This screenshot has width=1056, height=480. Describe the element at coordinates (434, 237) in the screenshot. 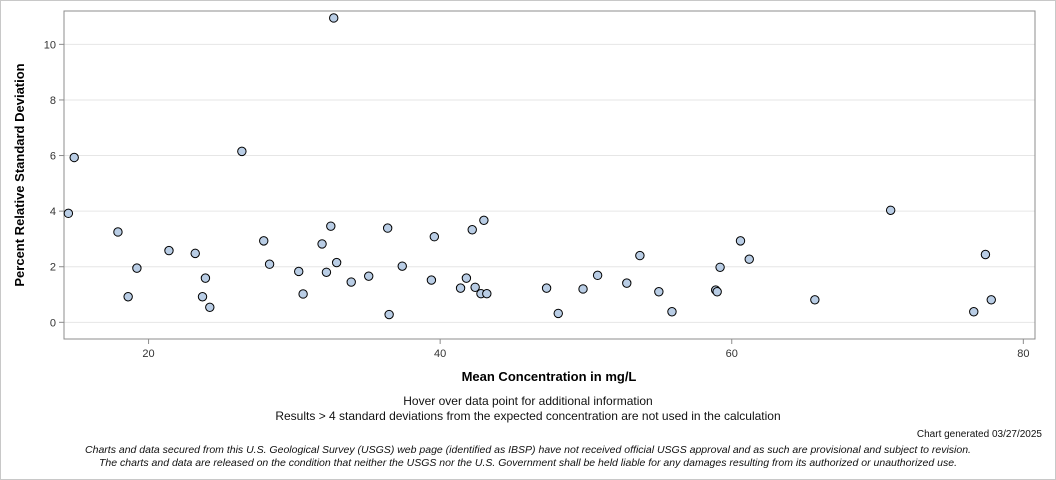

I see `data-point: Mean: 39.6 mg/L, RSD: 3.08` at that location.